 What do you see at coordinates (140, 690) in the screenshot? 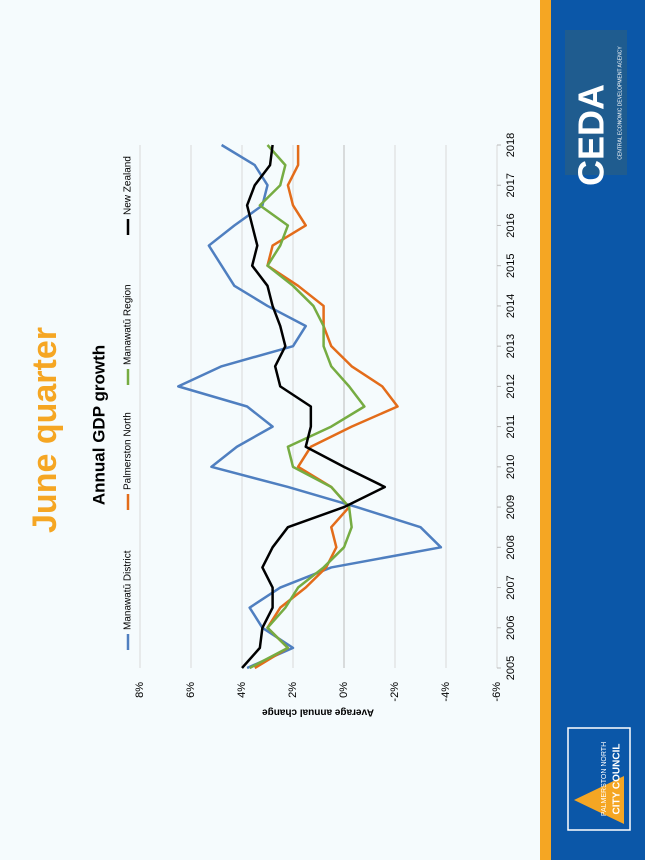
I see `y-tick-label: 8%` at bounding box center [140, 690].